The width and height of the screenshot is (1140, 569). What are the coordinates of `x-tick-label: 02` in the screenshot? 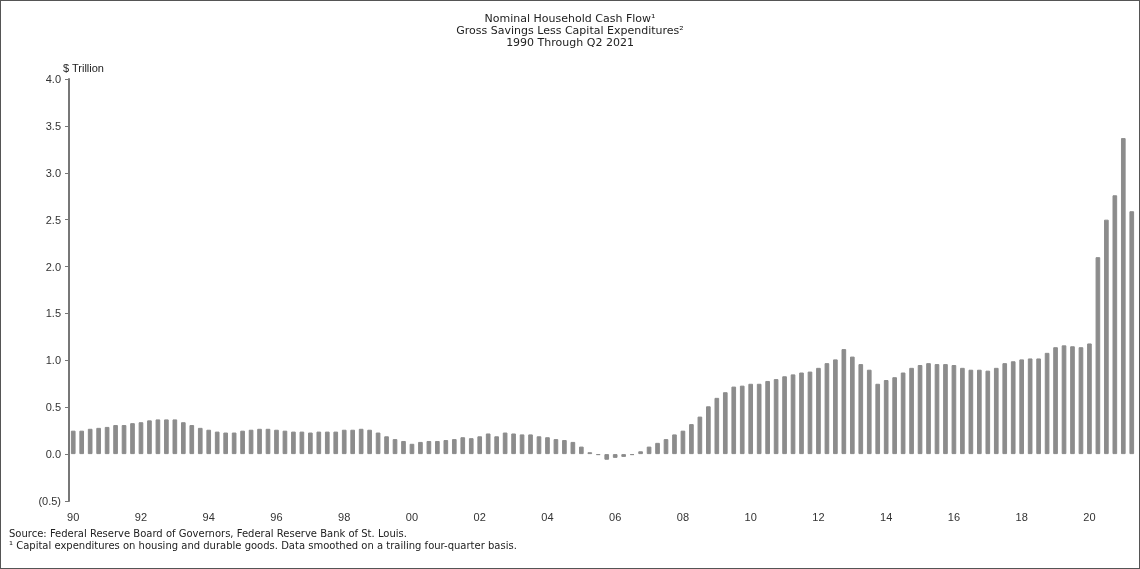 It's located at (479, 516).